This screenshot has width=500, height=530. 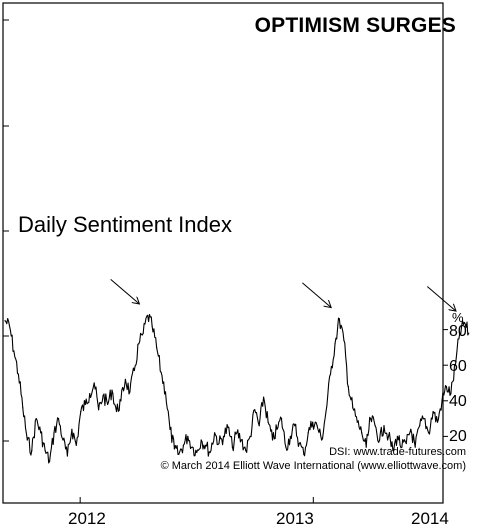 What do you see at coordinates (87, 518) in the screenshot?
I see `x-tick-label: 2012` at bounding box center [87, 518].